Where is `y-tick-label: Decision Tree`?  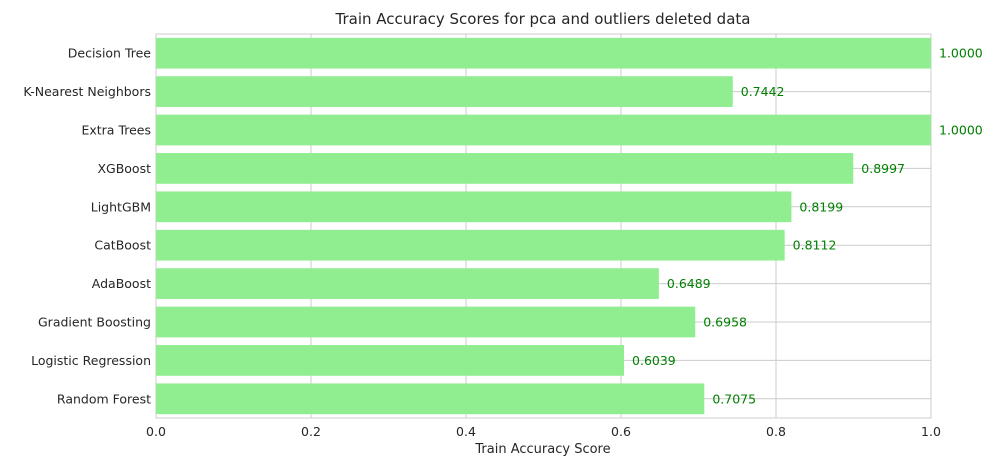
y-tick-label: Decision Tree is located at coordinates (110, 53).